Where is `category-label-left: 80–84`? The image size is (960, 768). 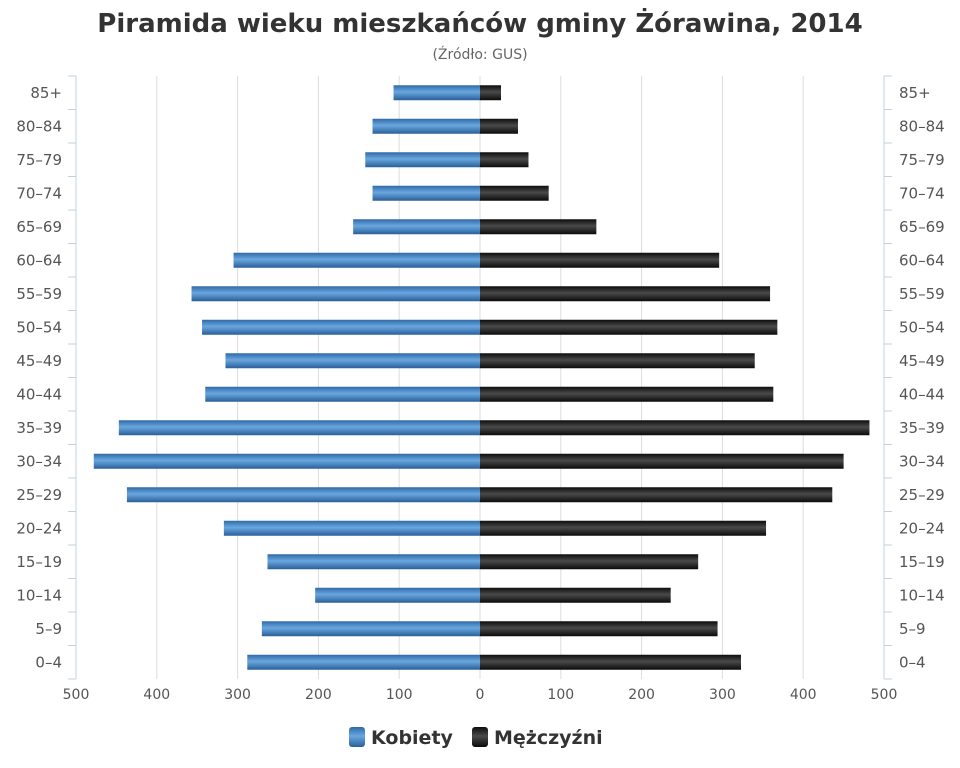
category-label-left: 80–84 is located at coordinates (39, 126).